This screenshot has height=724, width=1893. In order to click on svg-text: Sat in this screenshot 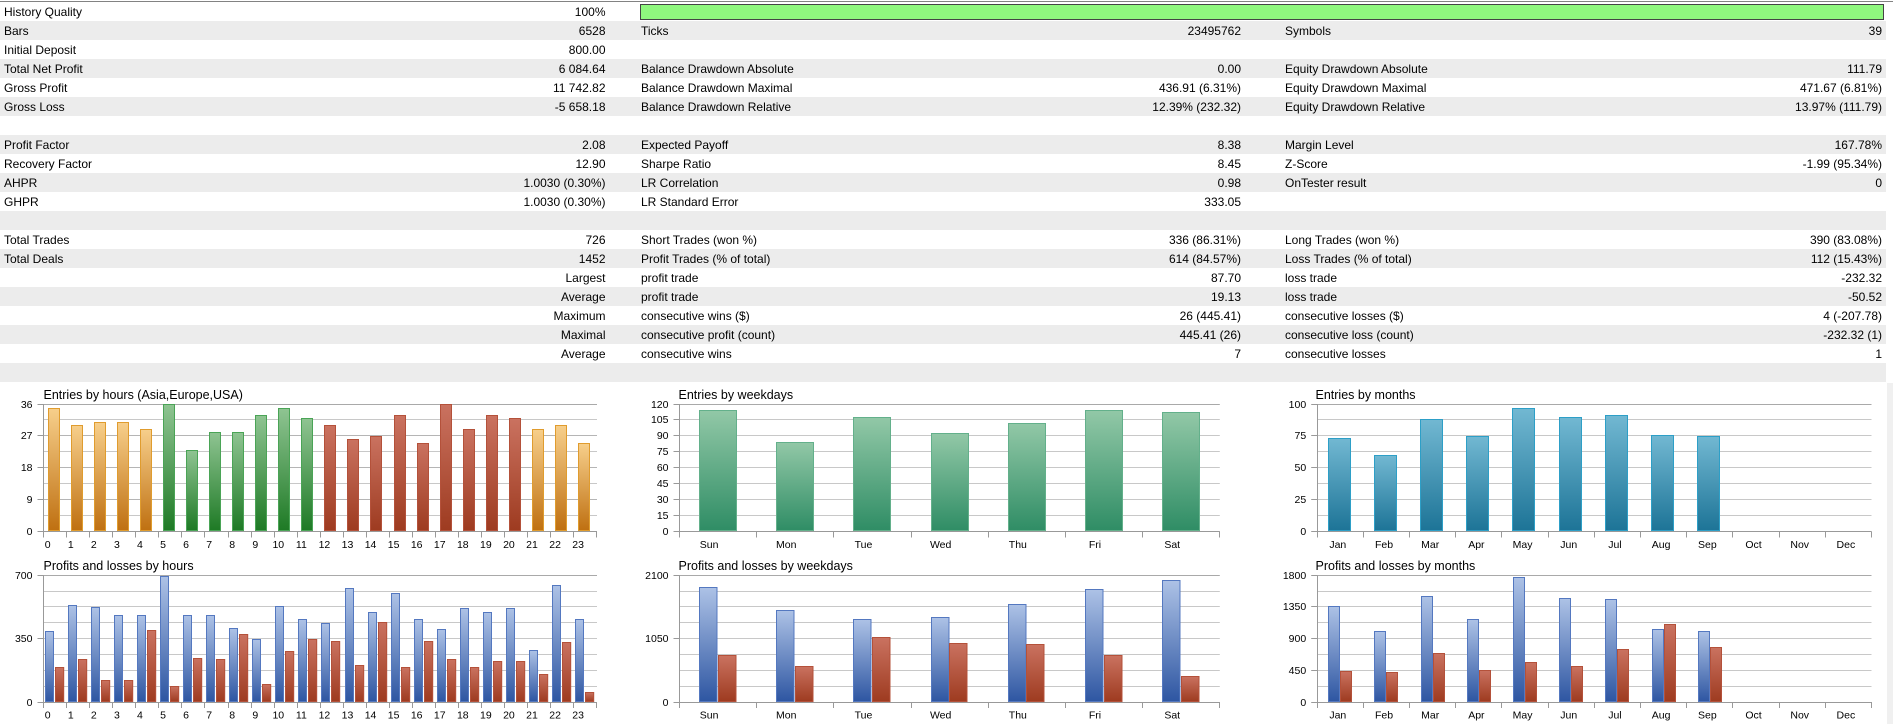, I will do `click(1172, 545)`.